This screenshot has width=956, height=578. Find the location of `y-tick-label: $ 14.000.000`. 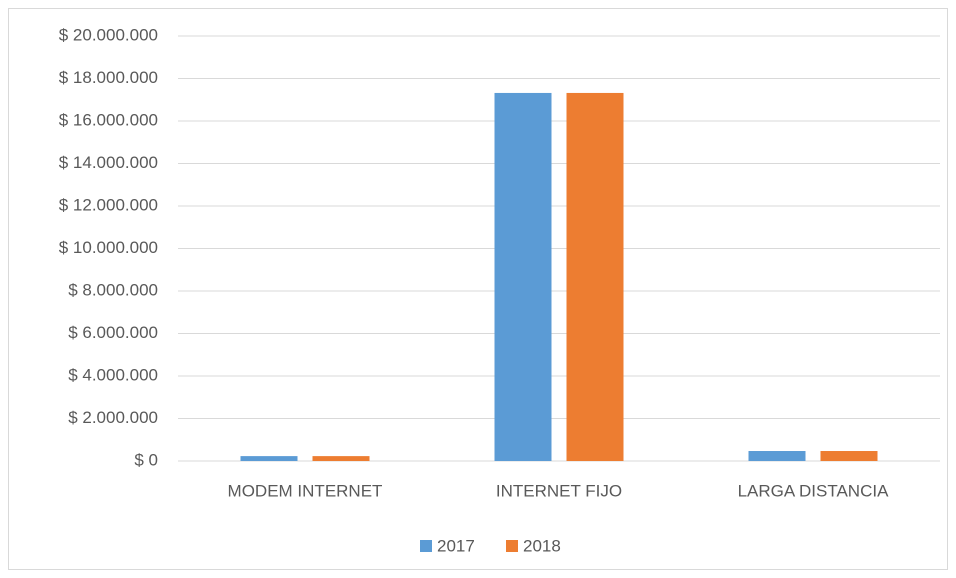

y-tick-label: $ 14.000.000 is located at coordinates (108, 162).